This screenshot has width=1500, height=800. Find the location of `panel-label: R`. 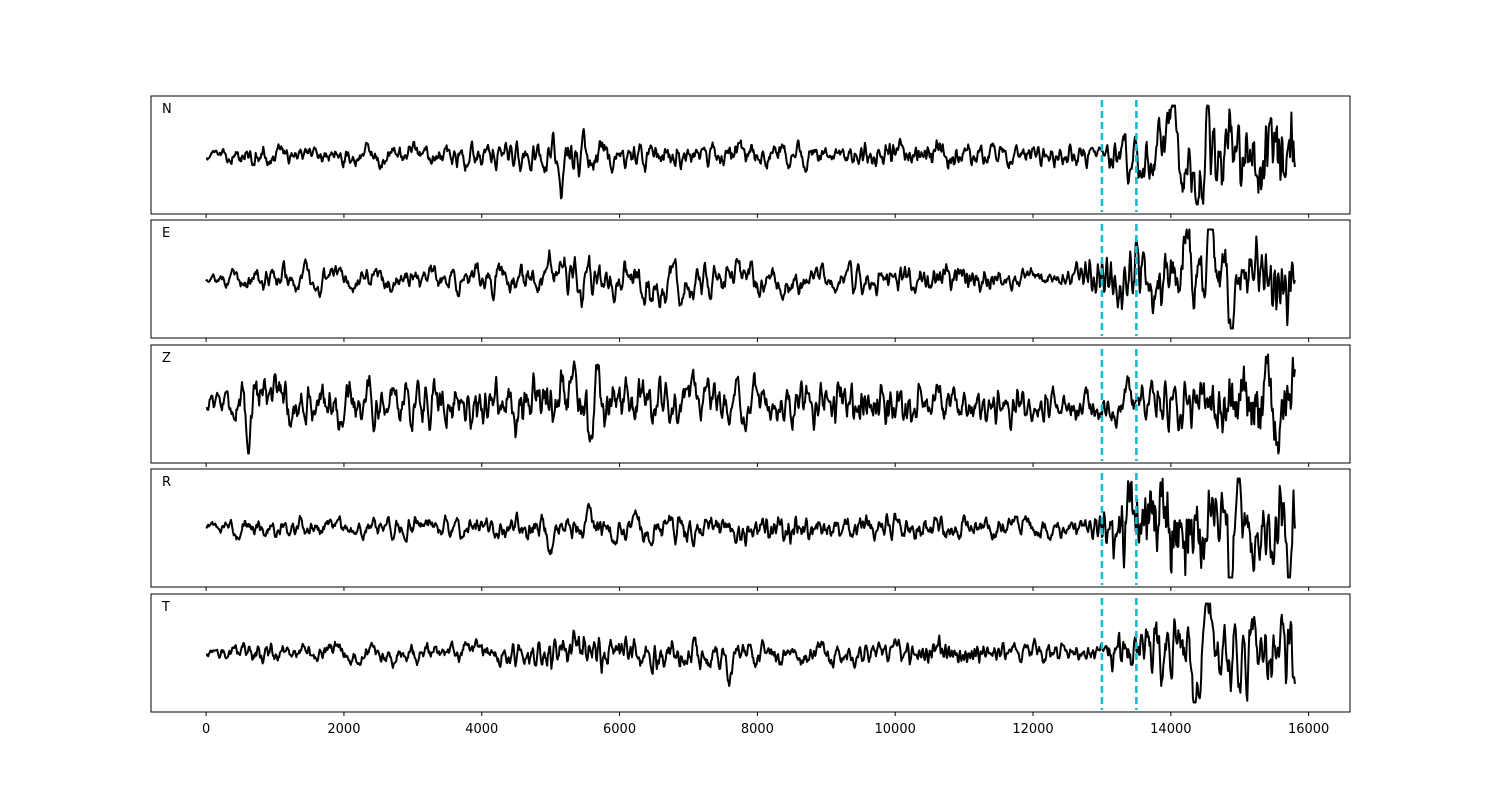

panel-label: R is located at coordinates (166, 482).